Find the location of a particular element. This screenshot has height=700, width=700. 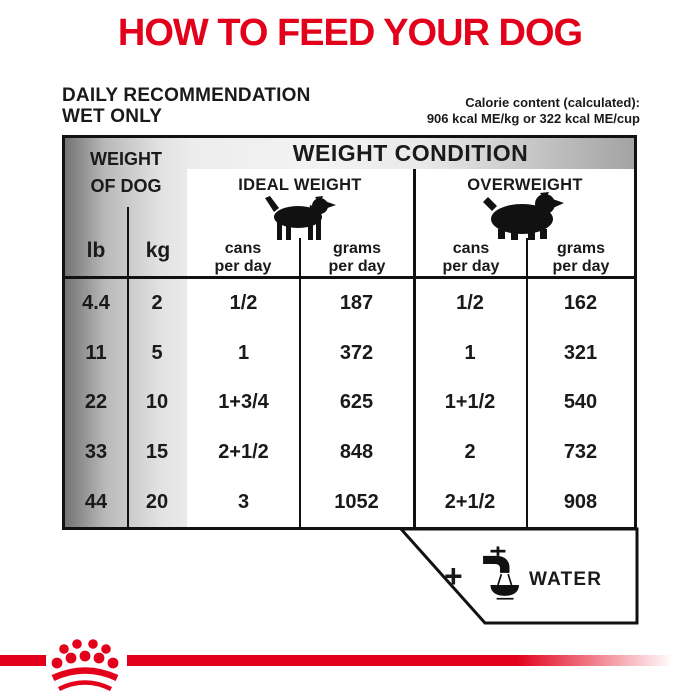

plus-sign: + is located at coordinates (453, 576).